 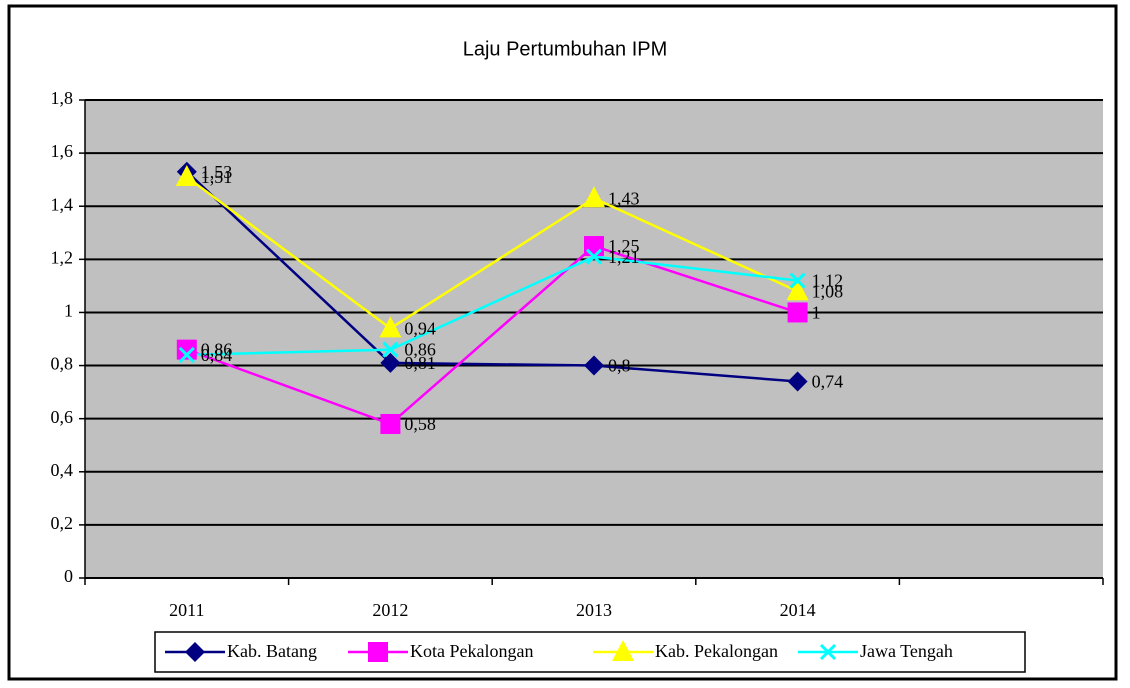 I want to click on y-tick-label: 1,6, so click(x=62, y=151).